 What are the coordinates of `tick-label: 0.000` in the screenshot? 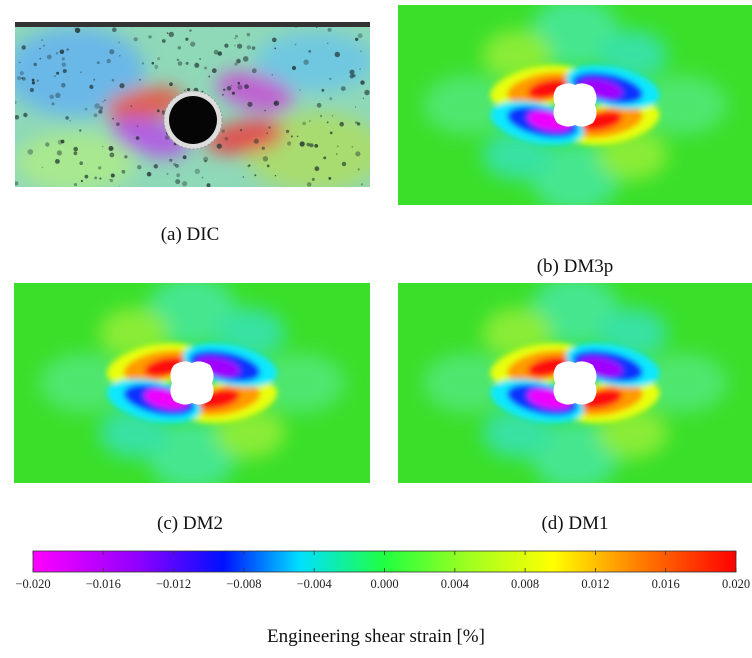 It's located at (384, 584).